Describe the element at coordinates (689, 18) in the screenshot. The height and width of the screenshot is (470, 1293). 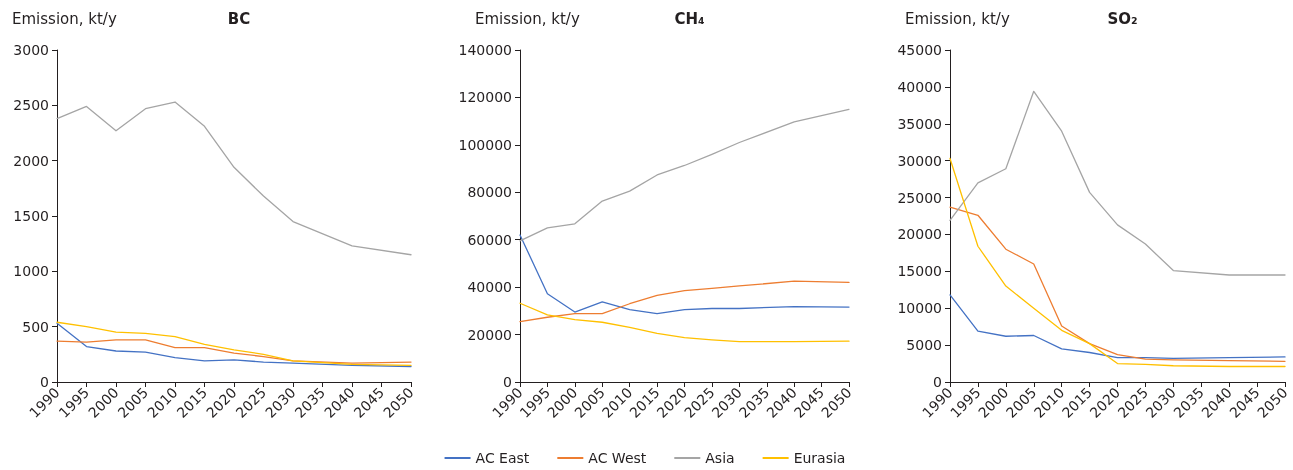
I see `chart-title: CH₄` at that location.